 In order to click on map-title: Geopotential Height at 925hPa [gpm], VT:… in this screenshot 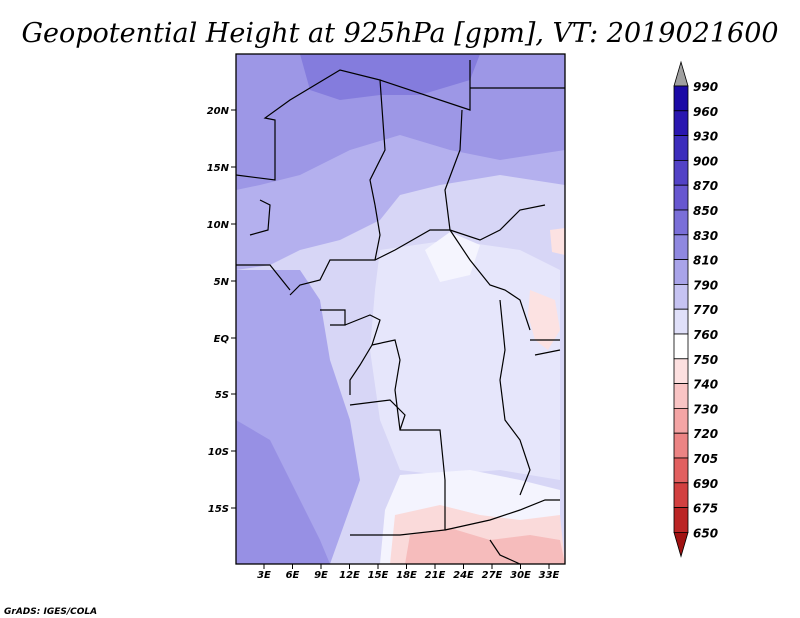, I will do `click(399, 33)`.